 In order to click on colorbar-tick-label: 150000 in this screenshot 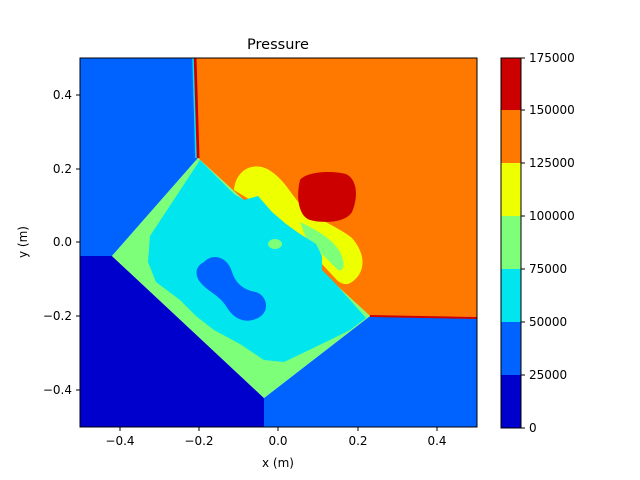, I will do `click(552, 110)`.